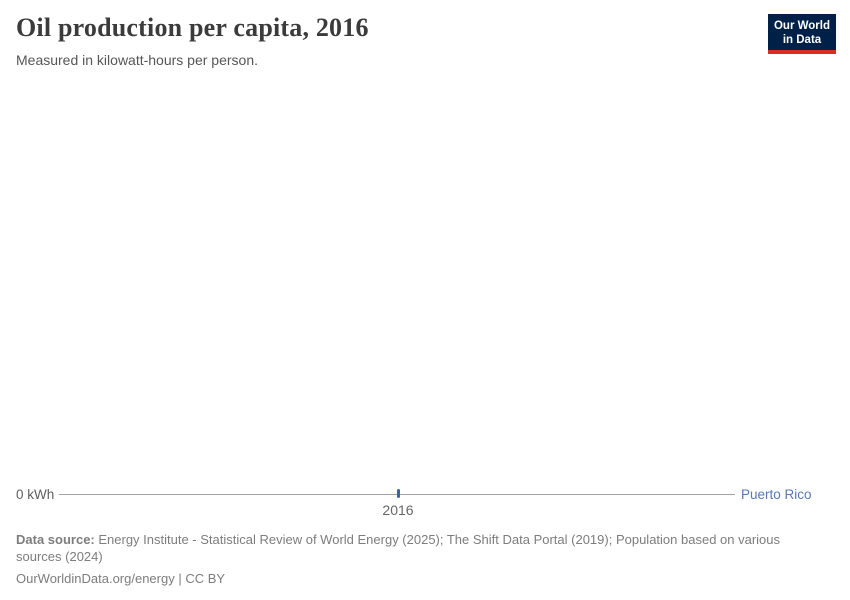 The height and width of the screenshot is (600, 850). I want to click on chart-title: Oil production per capita, 2016, so click(192, 27).